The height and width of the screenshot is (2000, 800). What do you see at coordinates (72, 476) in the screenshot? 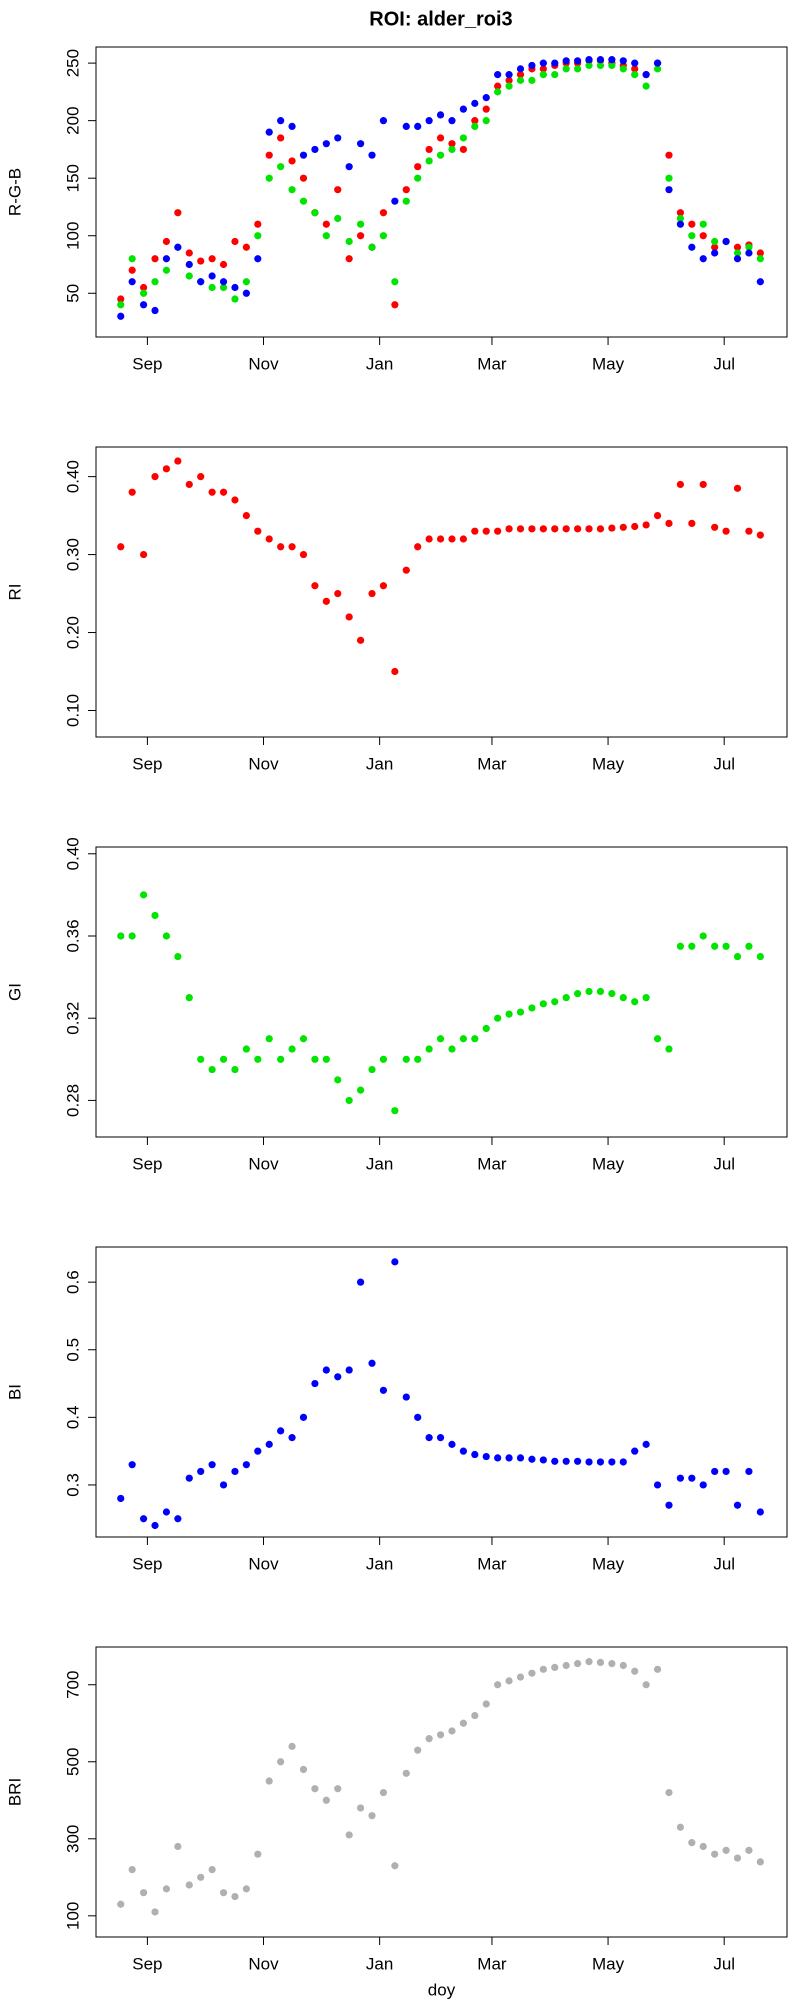
I see `y-tick-label: 0.40` at bounding box center [72, 476].